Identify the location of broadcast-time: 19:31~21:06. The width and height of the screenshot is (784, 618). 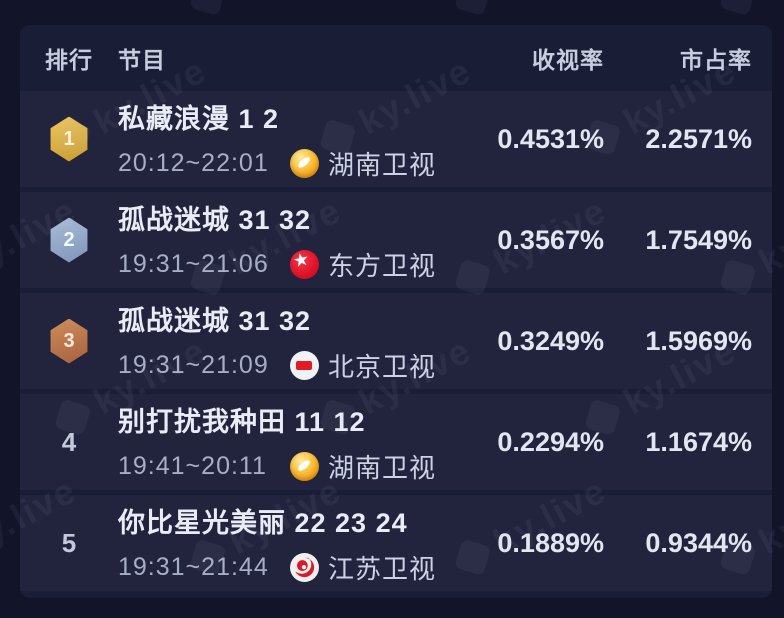
(193, 263).